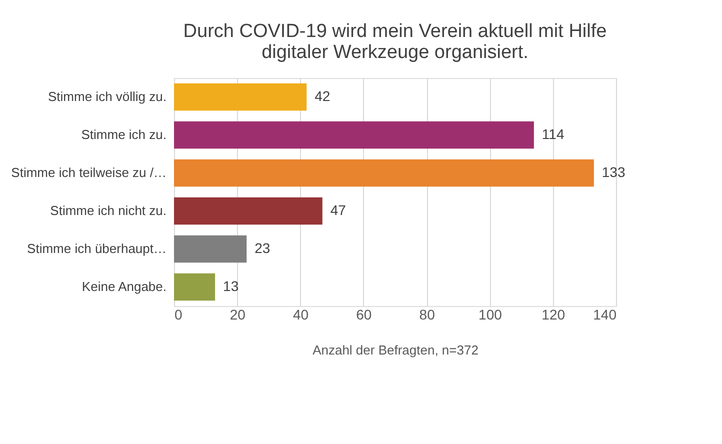 The height and width of the screenshot is (444, 722). I want to click on x-tick-label: 0, so click(178, 314).